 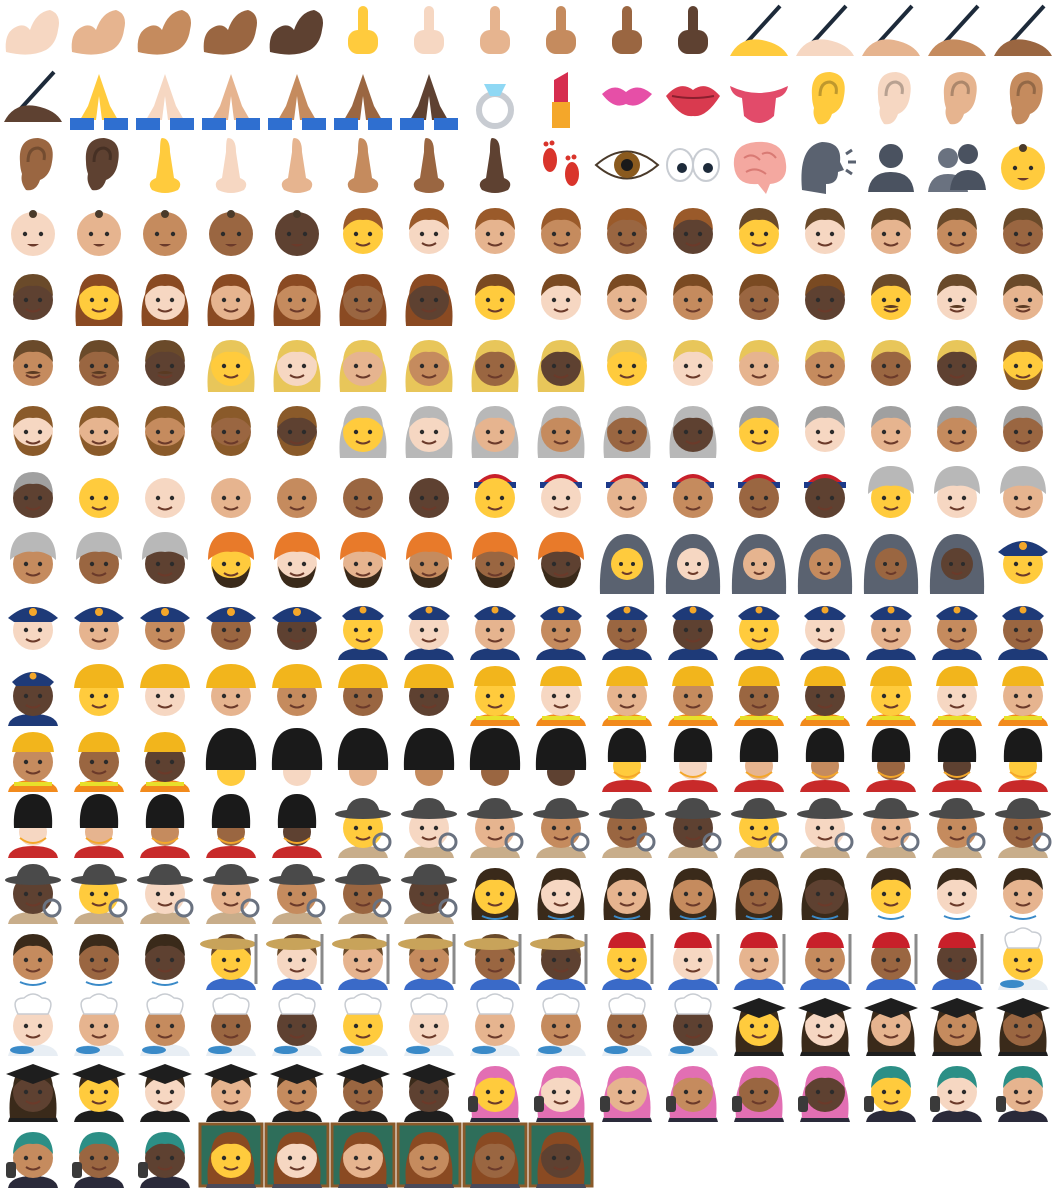 What do you see at coordinates (694, 961) in the screenshot?
I see `man-farmer-graphic-icon` at bounding box center [694, 961].